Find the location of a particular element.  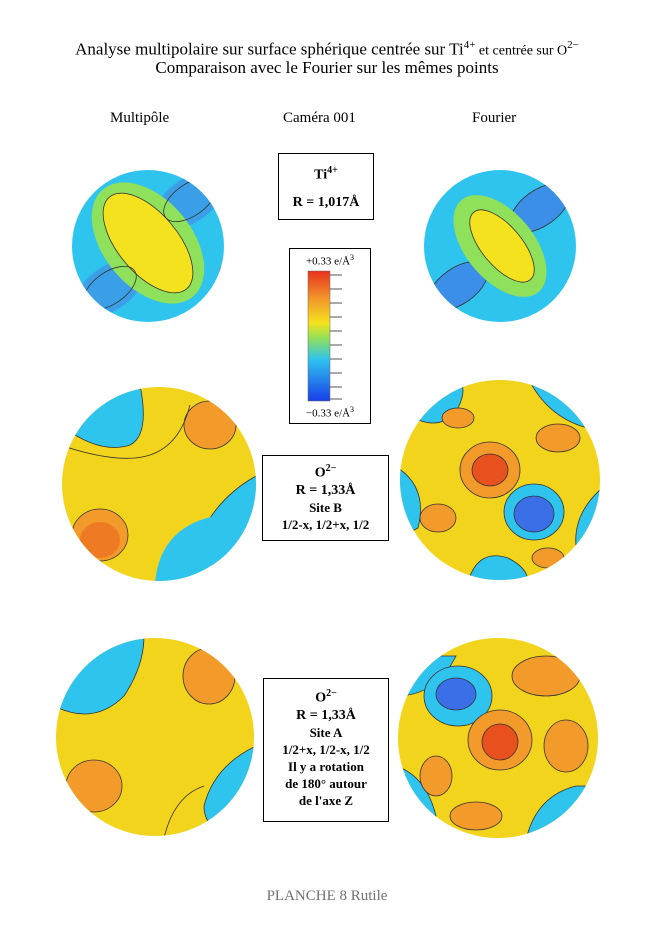

o-site-b-box: O2− R = 1,33Å Site B 1/2-x, 1/2+x, 1/2 is located at coordinates (325, 498).